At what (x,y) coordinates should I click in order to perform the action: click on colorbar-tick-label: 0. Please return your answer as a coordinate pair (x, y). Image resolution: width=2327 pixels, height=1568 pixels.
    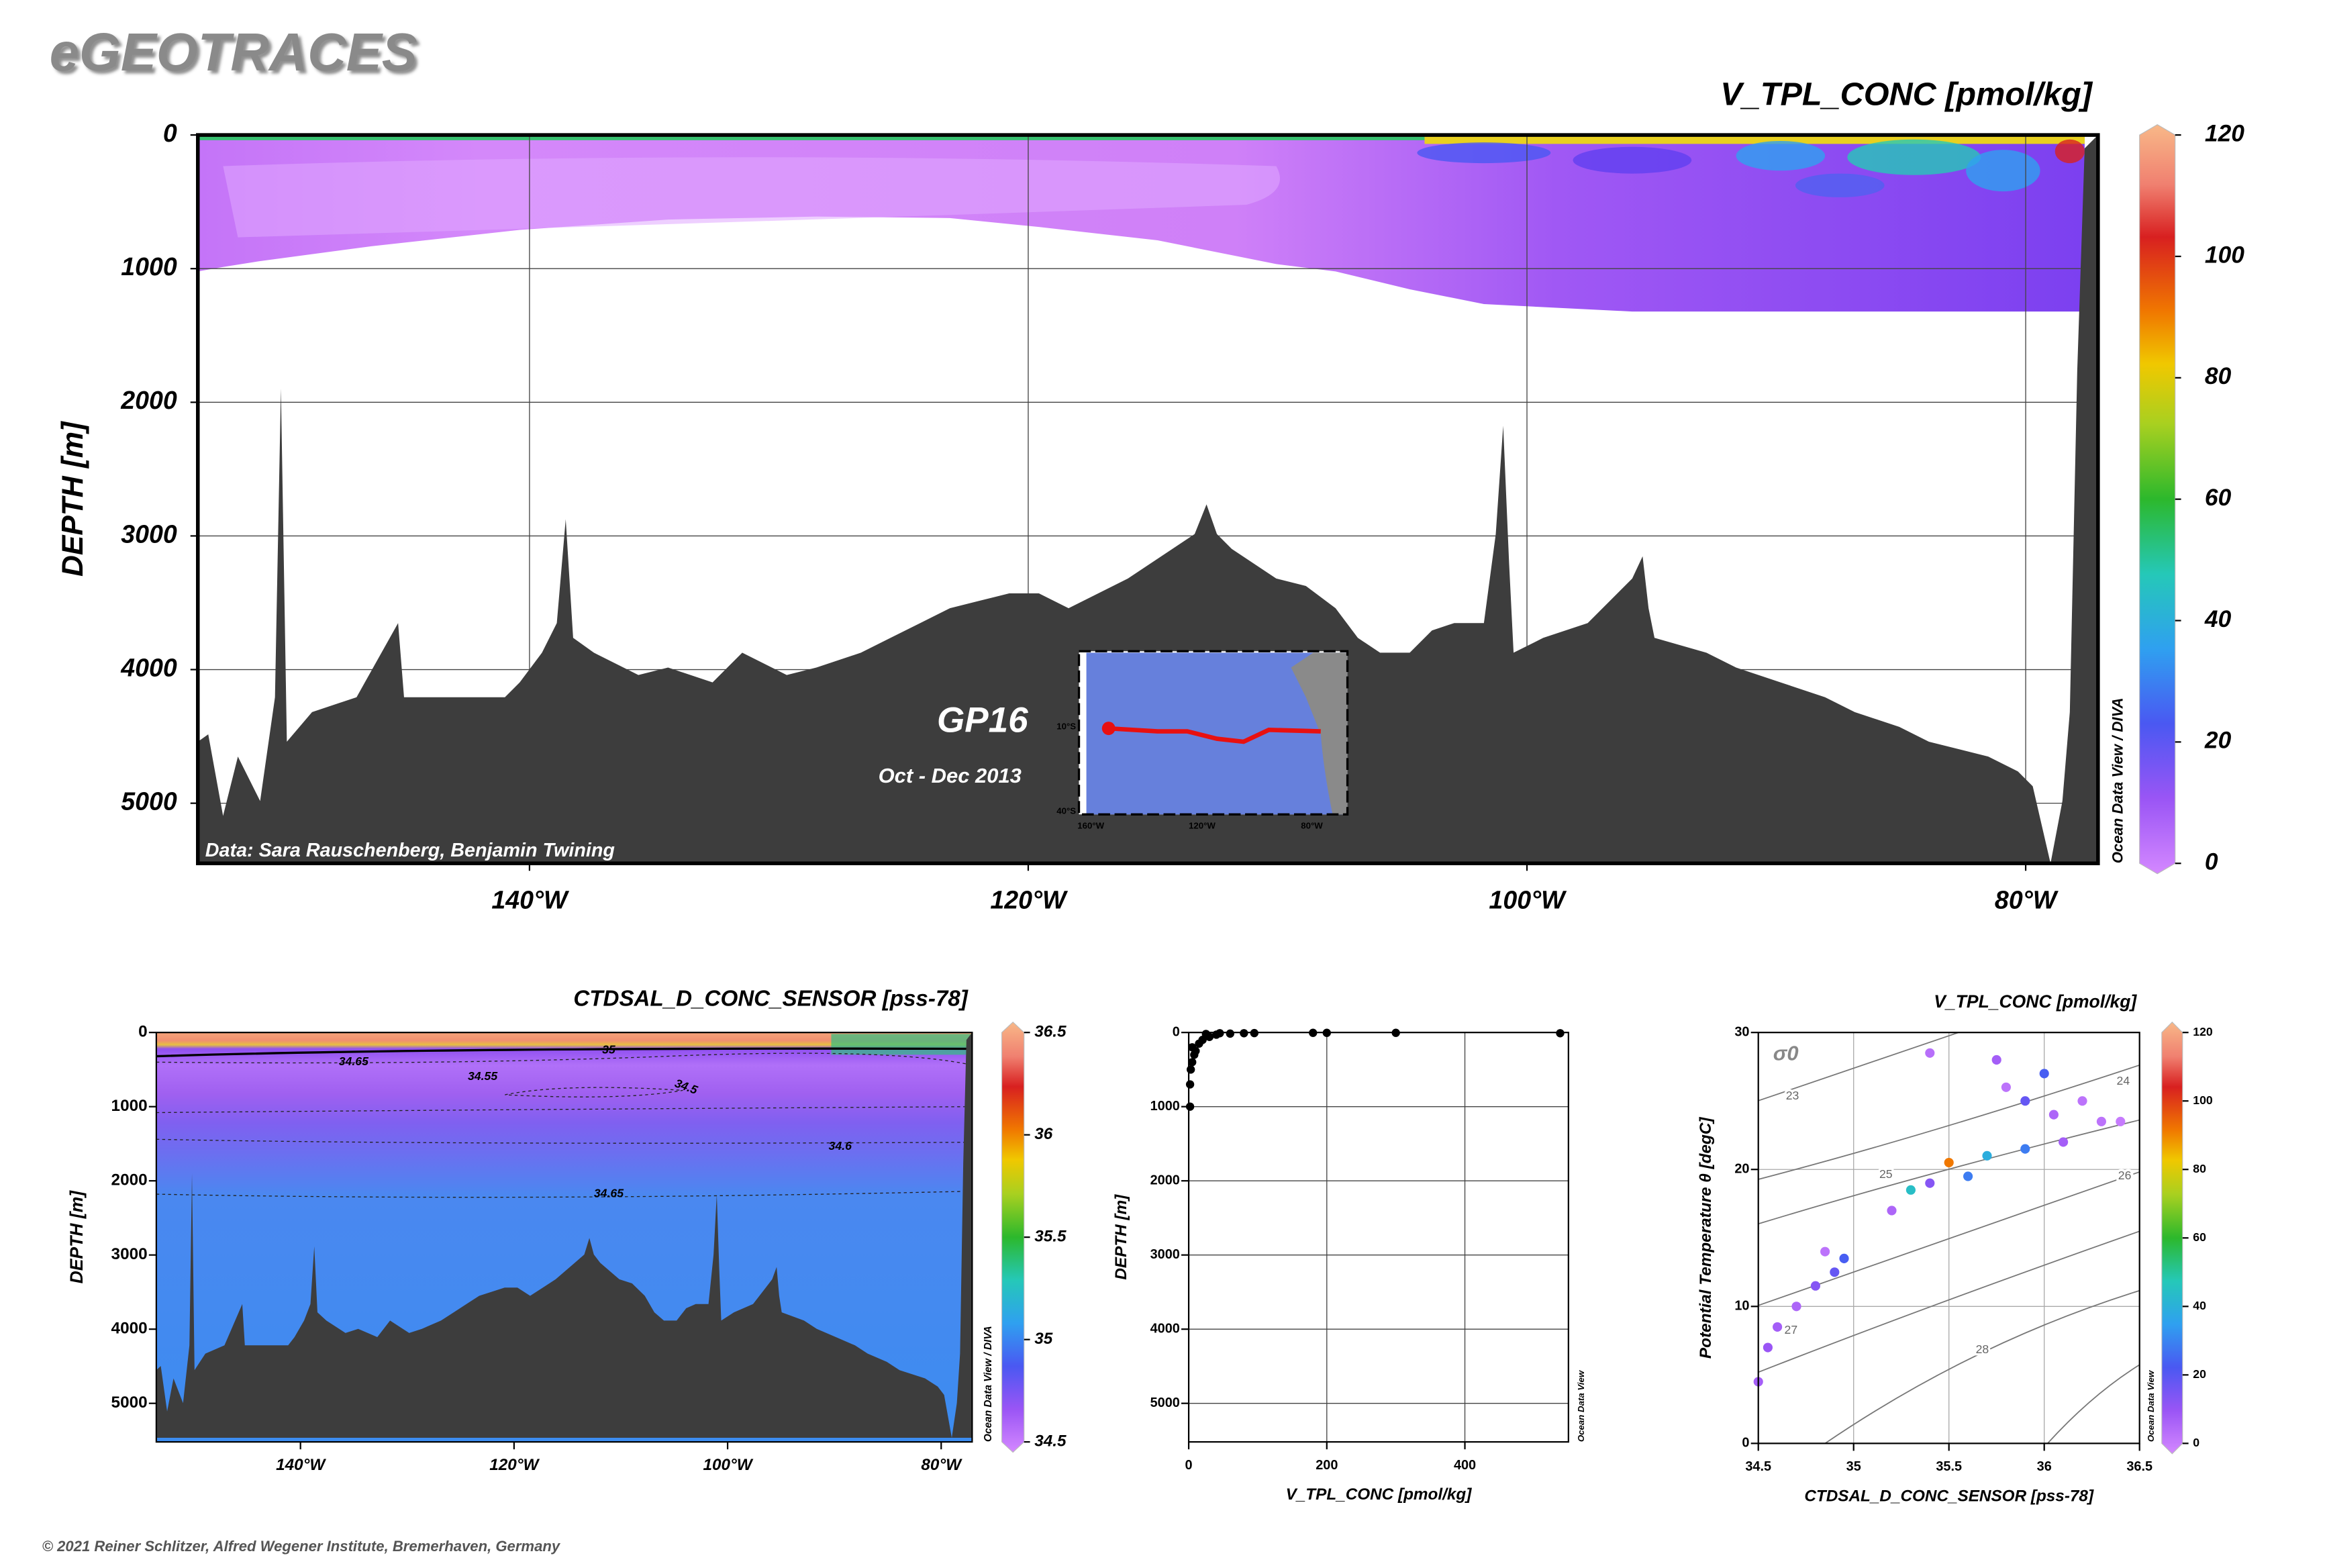
    Looking at the image, I should click on (2196, 1443).